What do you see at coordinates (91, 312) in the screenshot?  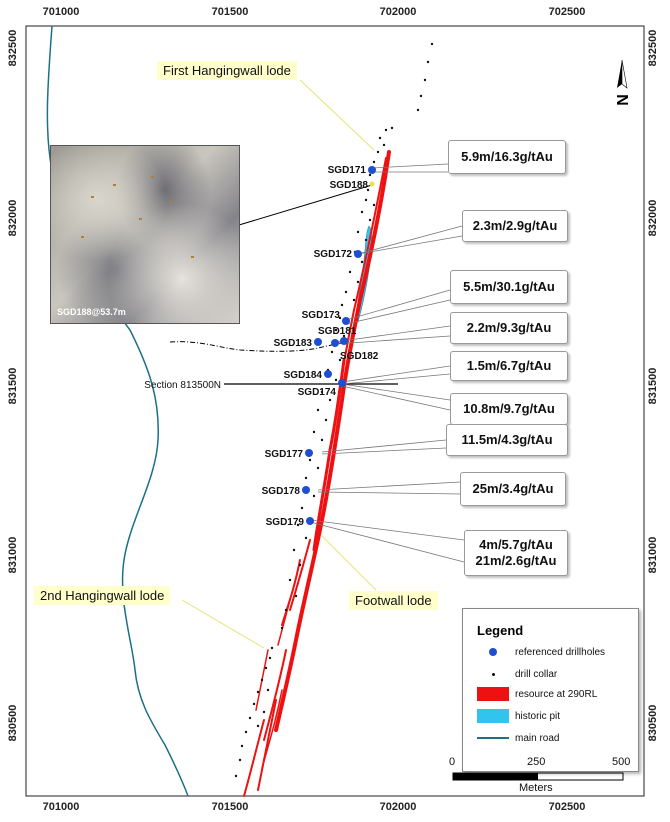 I see `photo-caption: SGD188@53.7m` at bounding box center [91, 312].